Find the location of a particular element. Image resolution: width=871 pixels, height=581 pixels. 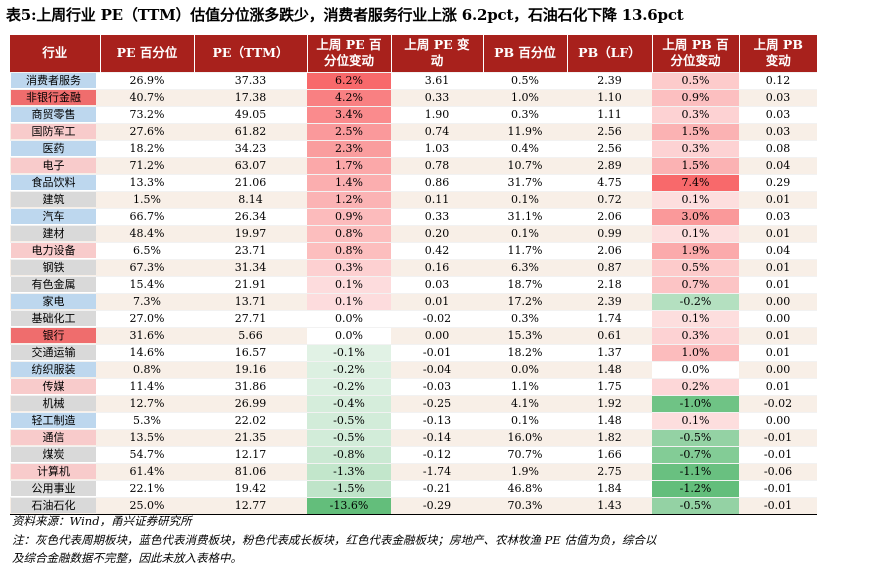

pb-lf-cell: 1.37 is located at coordinates (609, 352).